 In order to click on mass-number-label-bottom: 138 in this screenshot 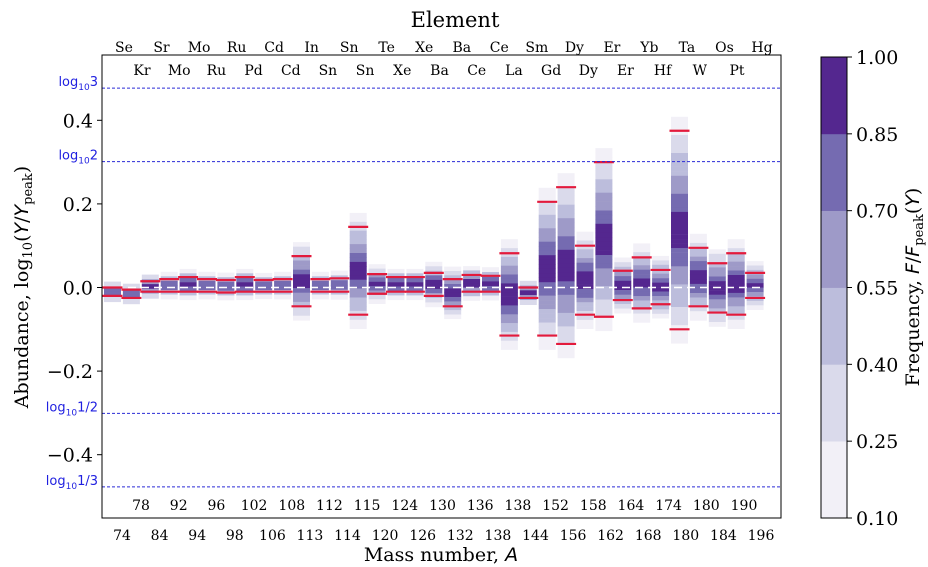, I will do `click(498, 536)`.